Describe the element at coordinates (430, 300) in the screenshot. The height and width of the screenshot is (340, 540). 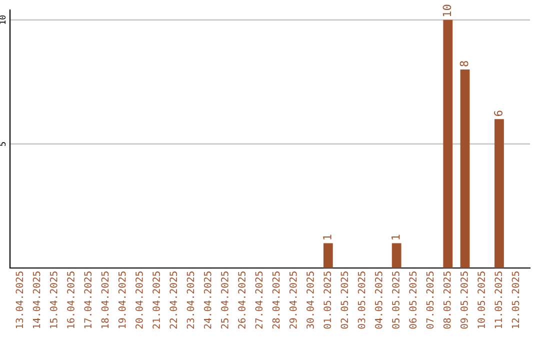
I see `x-tick-label: 07.05.2025` at that location.